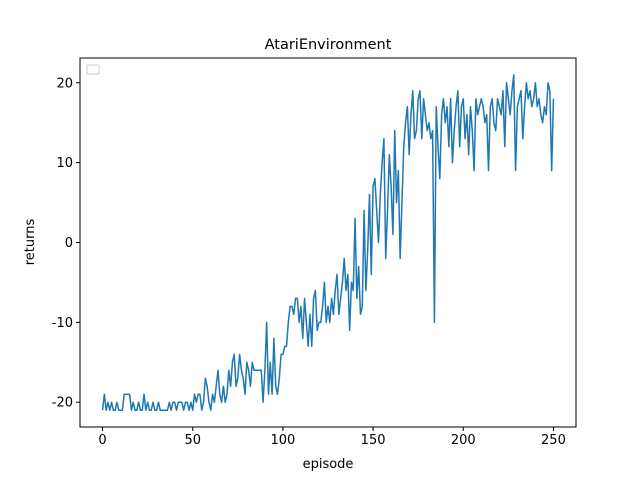  Describe the element at coordinates (30, 242) in the screenshot. I see `y-axis-label: returns` at that location.